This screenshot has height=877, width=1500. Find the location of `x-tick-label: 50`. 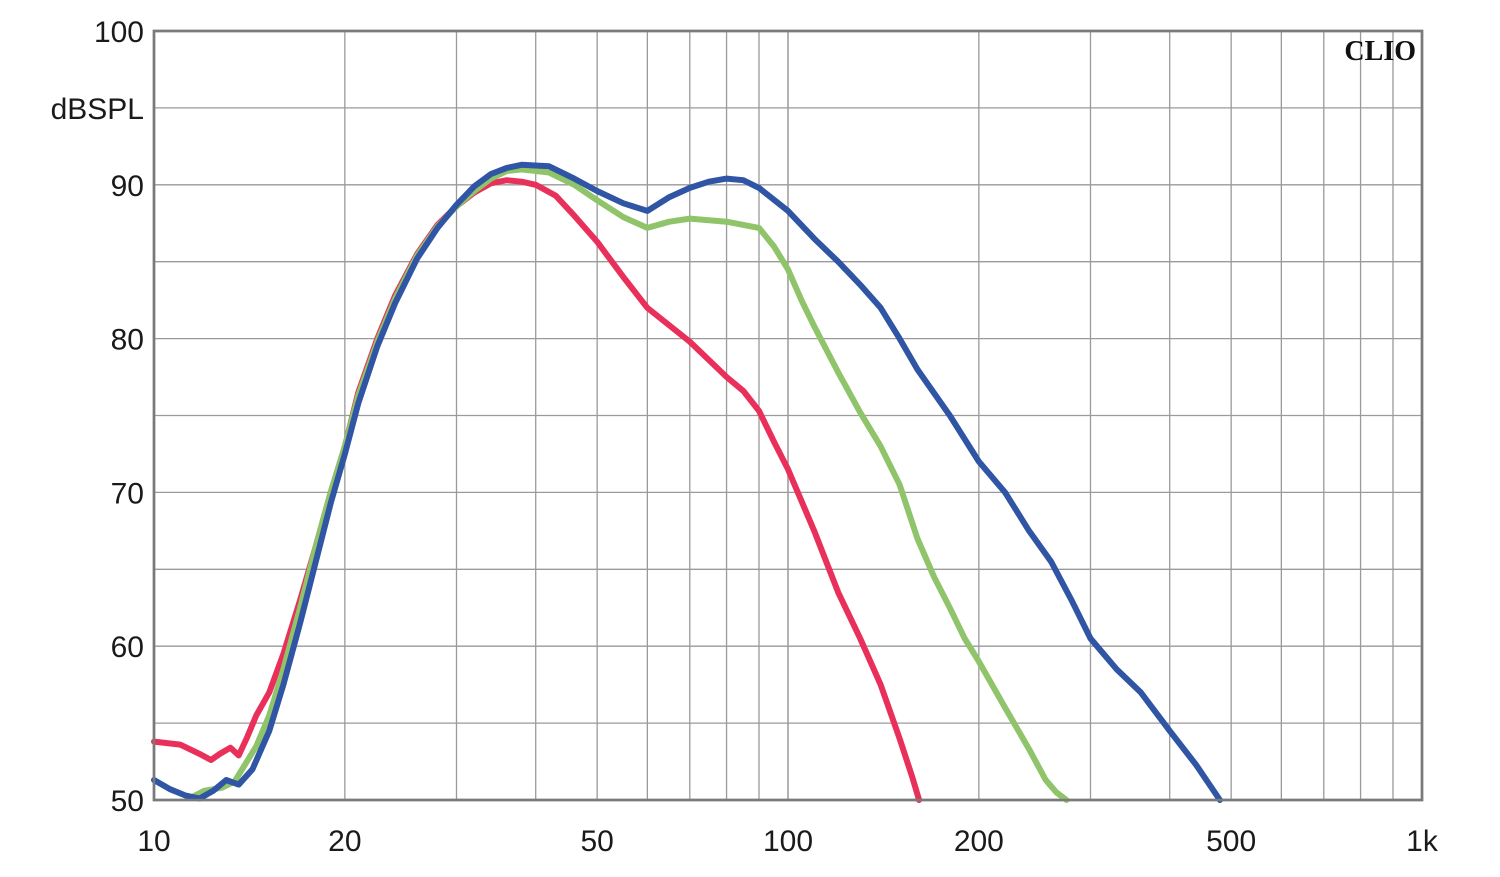

x-tick-label: 50 is located at coordinates (596, 841).